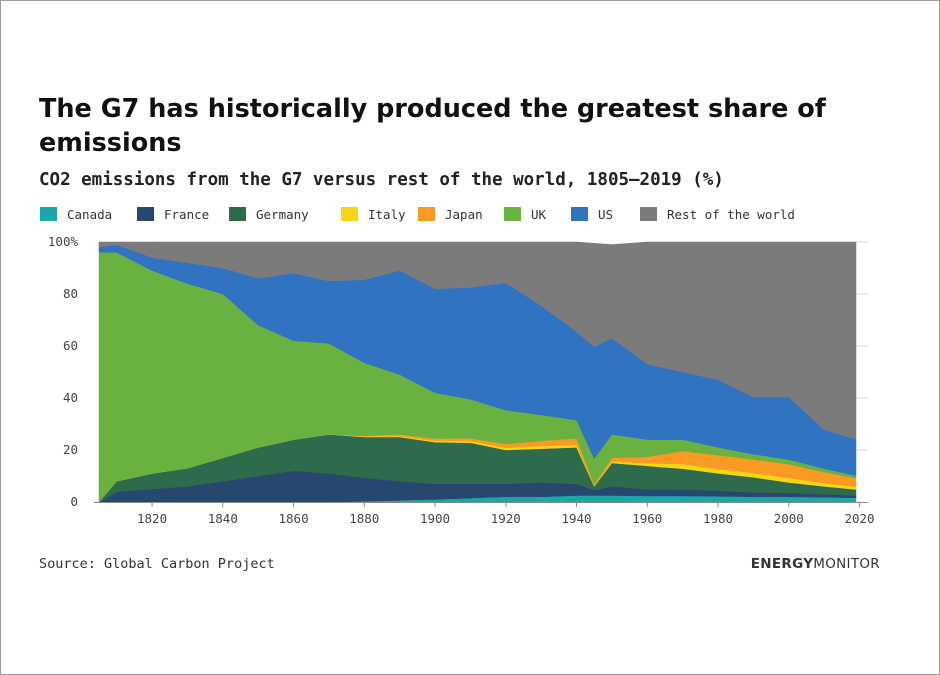 This screenshot has width=940, height=675. What do you see at coordinates (48, 214) in the screenshot?
I see `legend-swatch-canada` at bounding box center [48, 214].